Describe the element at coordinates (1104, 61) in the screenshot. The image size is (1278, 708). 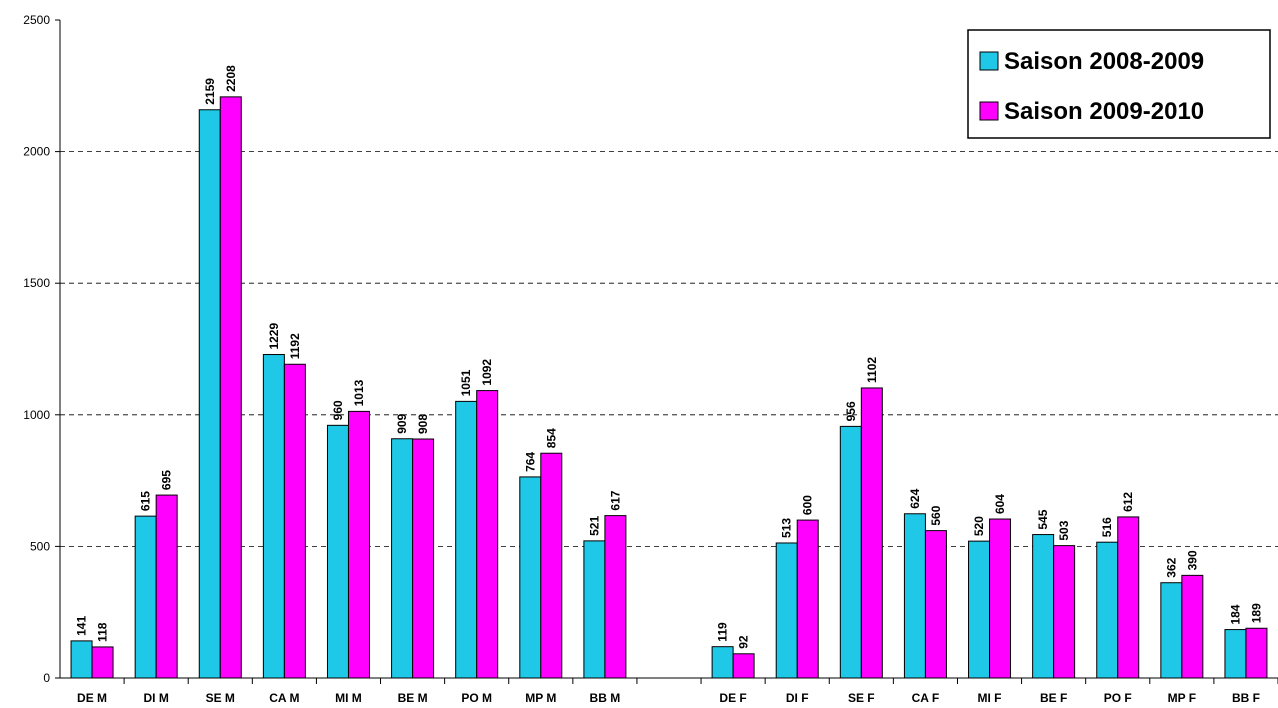
I see `legend-label: Saison 2008-2009` at that location.